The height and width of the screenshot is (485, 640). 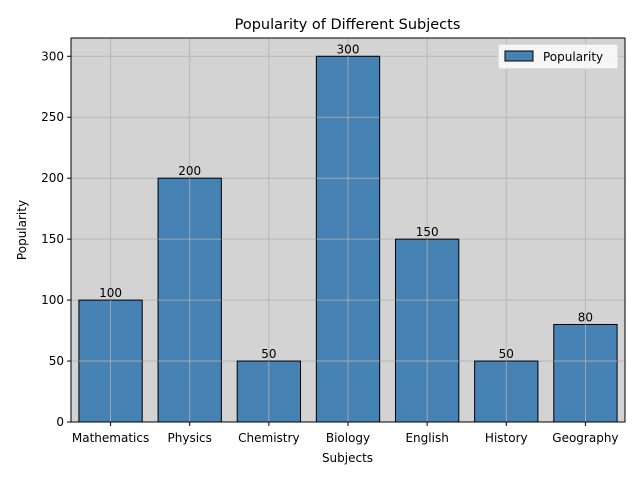 I want to click on x-tick-label: Biology, so click(x=348, y=438).